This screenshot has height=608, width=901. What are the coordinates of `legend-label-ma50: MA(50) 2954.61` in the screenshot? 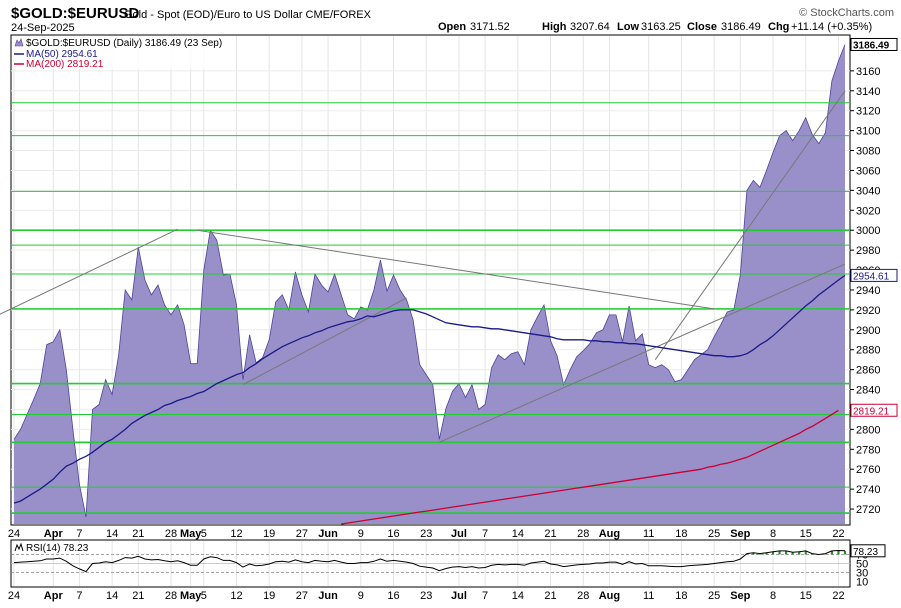 It's located at (62, 54).